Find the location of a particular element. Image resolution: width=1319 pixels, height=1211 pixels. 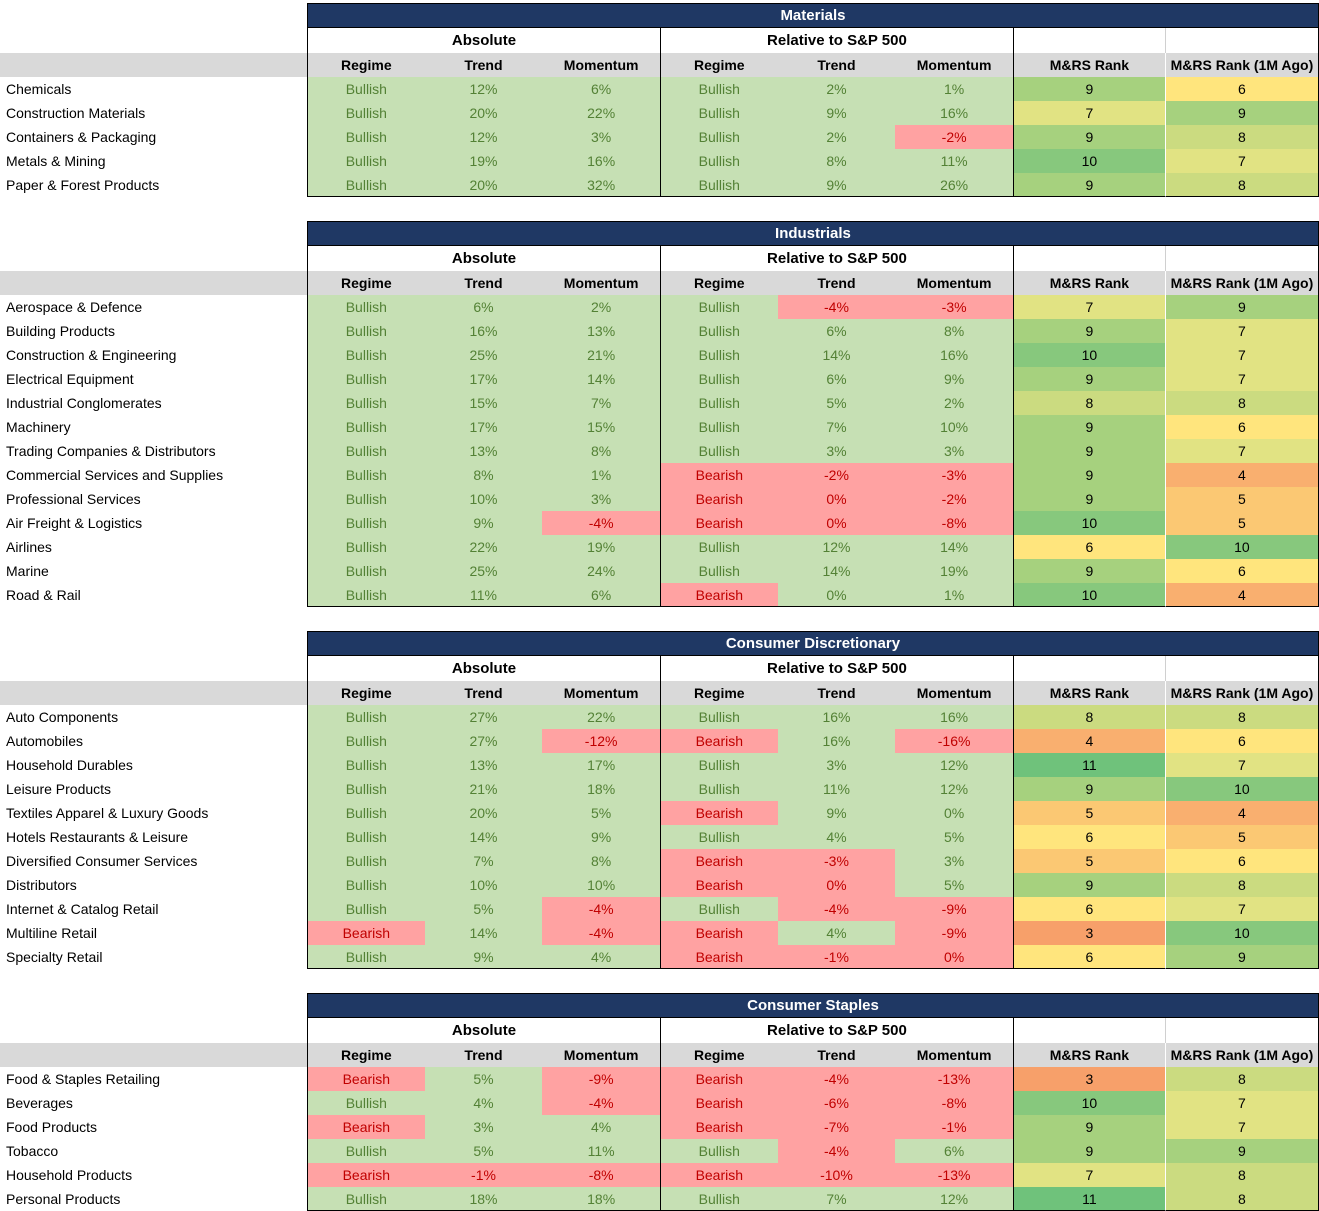

rel-momentum-cell: 2% is located at coordinates (954, 403).